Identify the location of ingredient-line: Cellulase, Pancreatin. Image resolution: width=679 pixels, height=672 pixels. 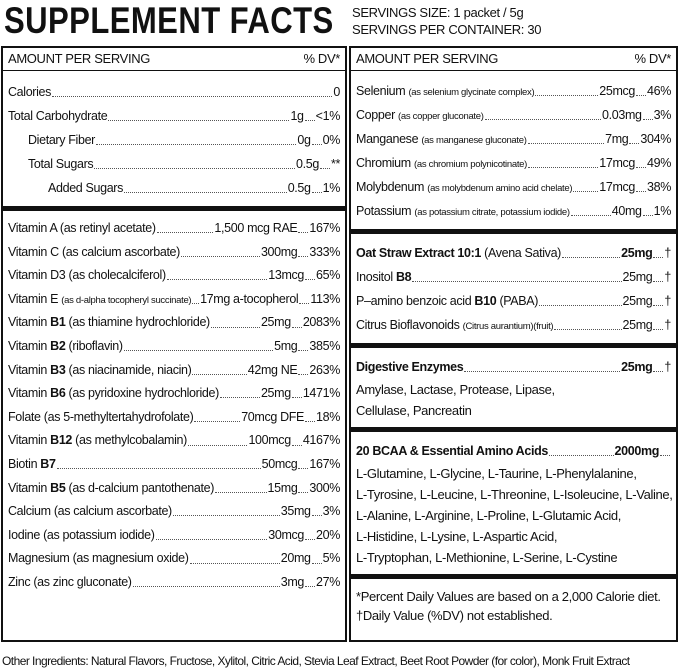
(414, 410).